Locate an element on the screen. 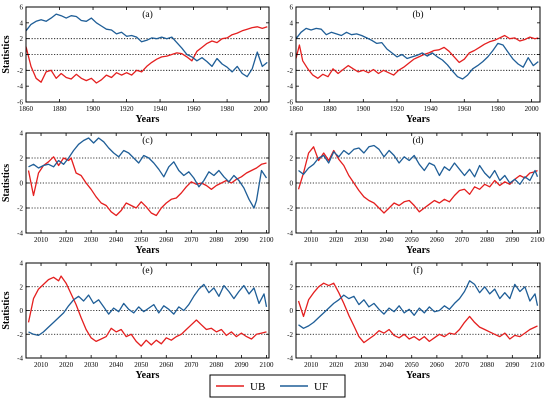 The height and width of the screenshot is (402, 550). x-tick-label: 2000 is located at coordinates (261, 109).